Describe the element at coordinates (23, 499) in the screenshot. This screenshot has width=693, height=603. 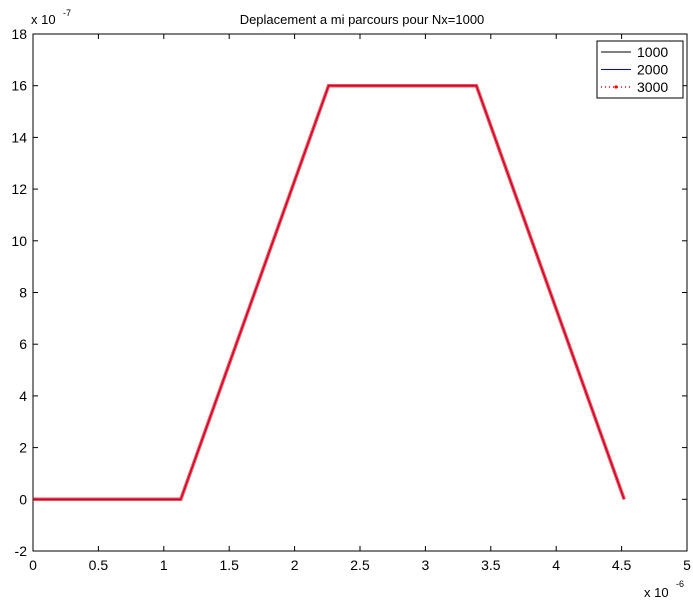
I see `y-tick-label: 0` at that location.